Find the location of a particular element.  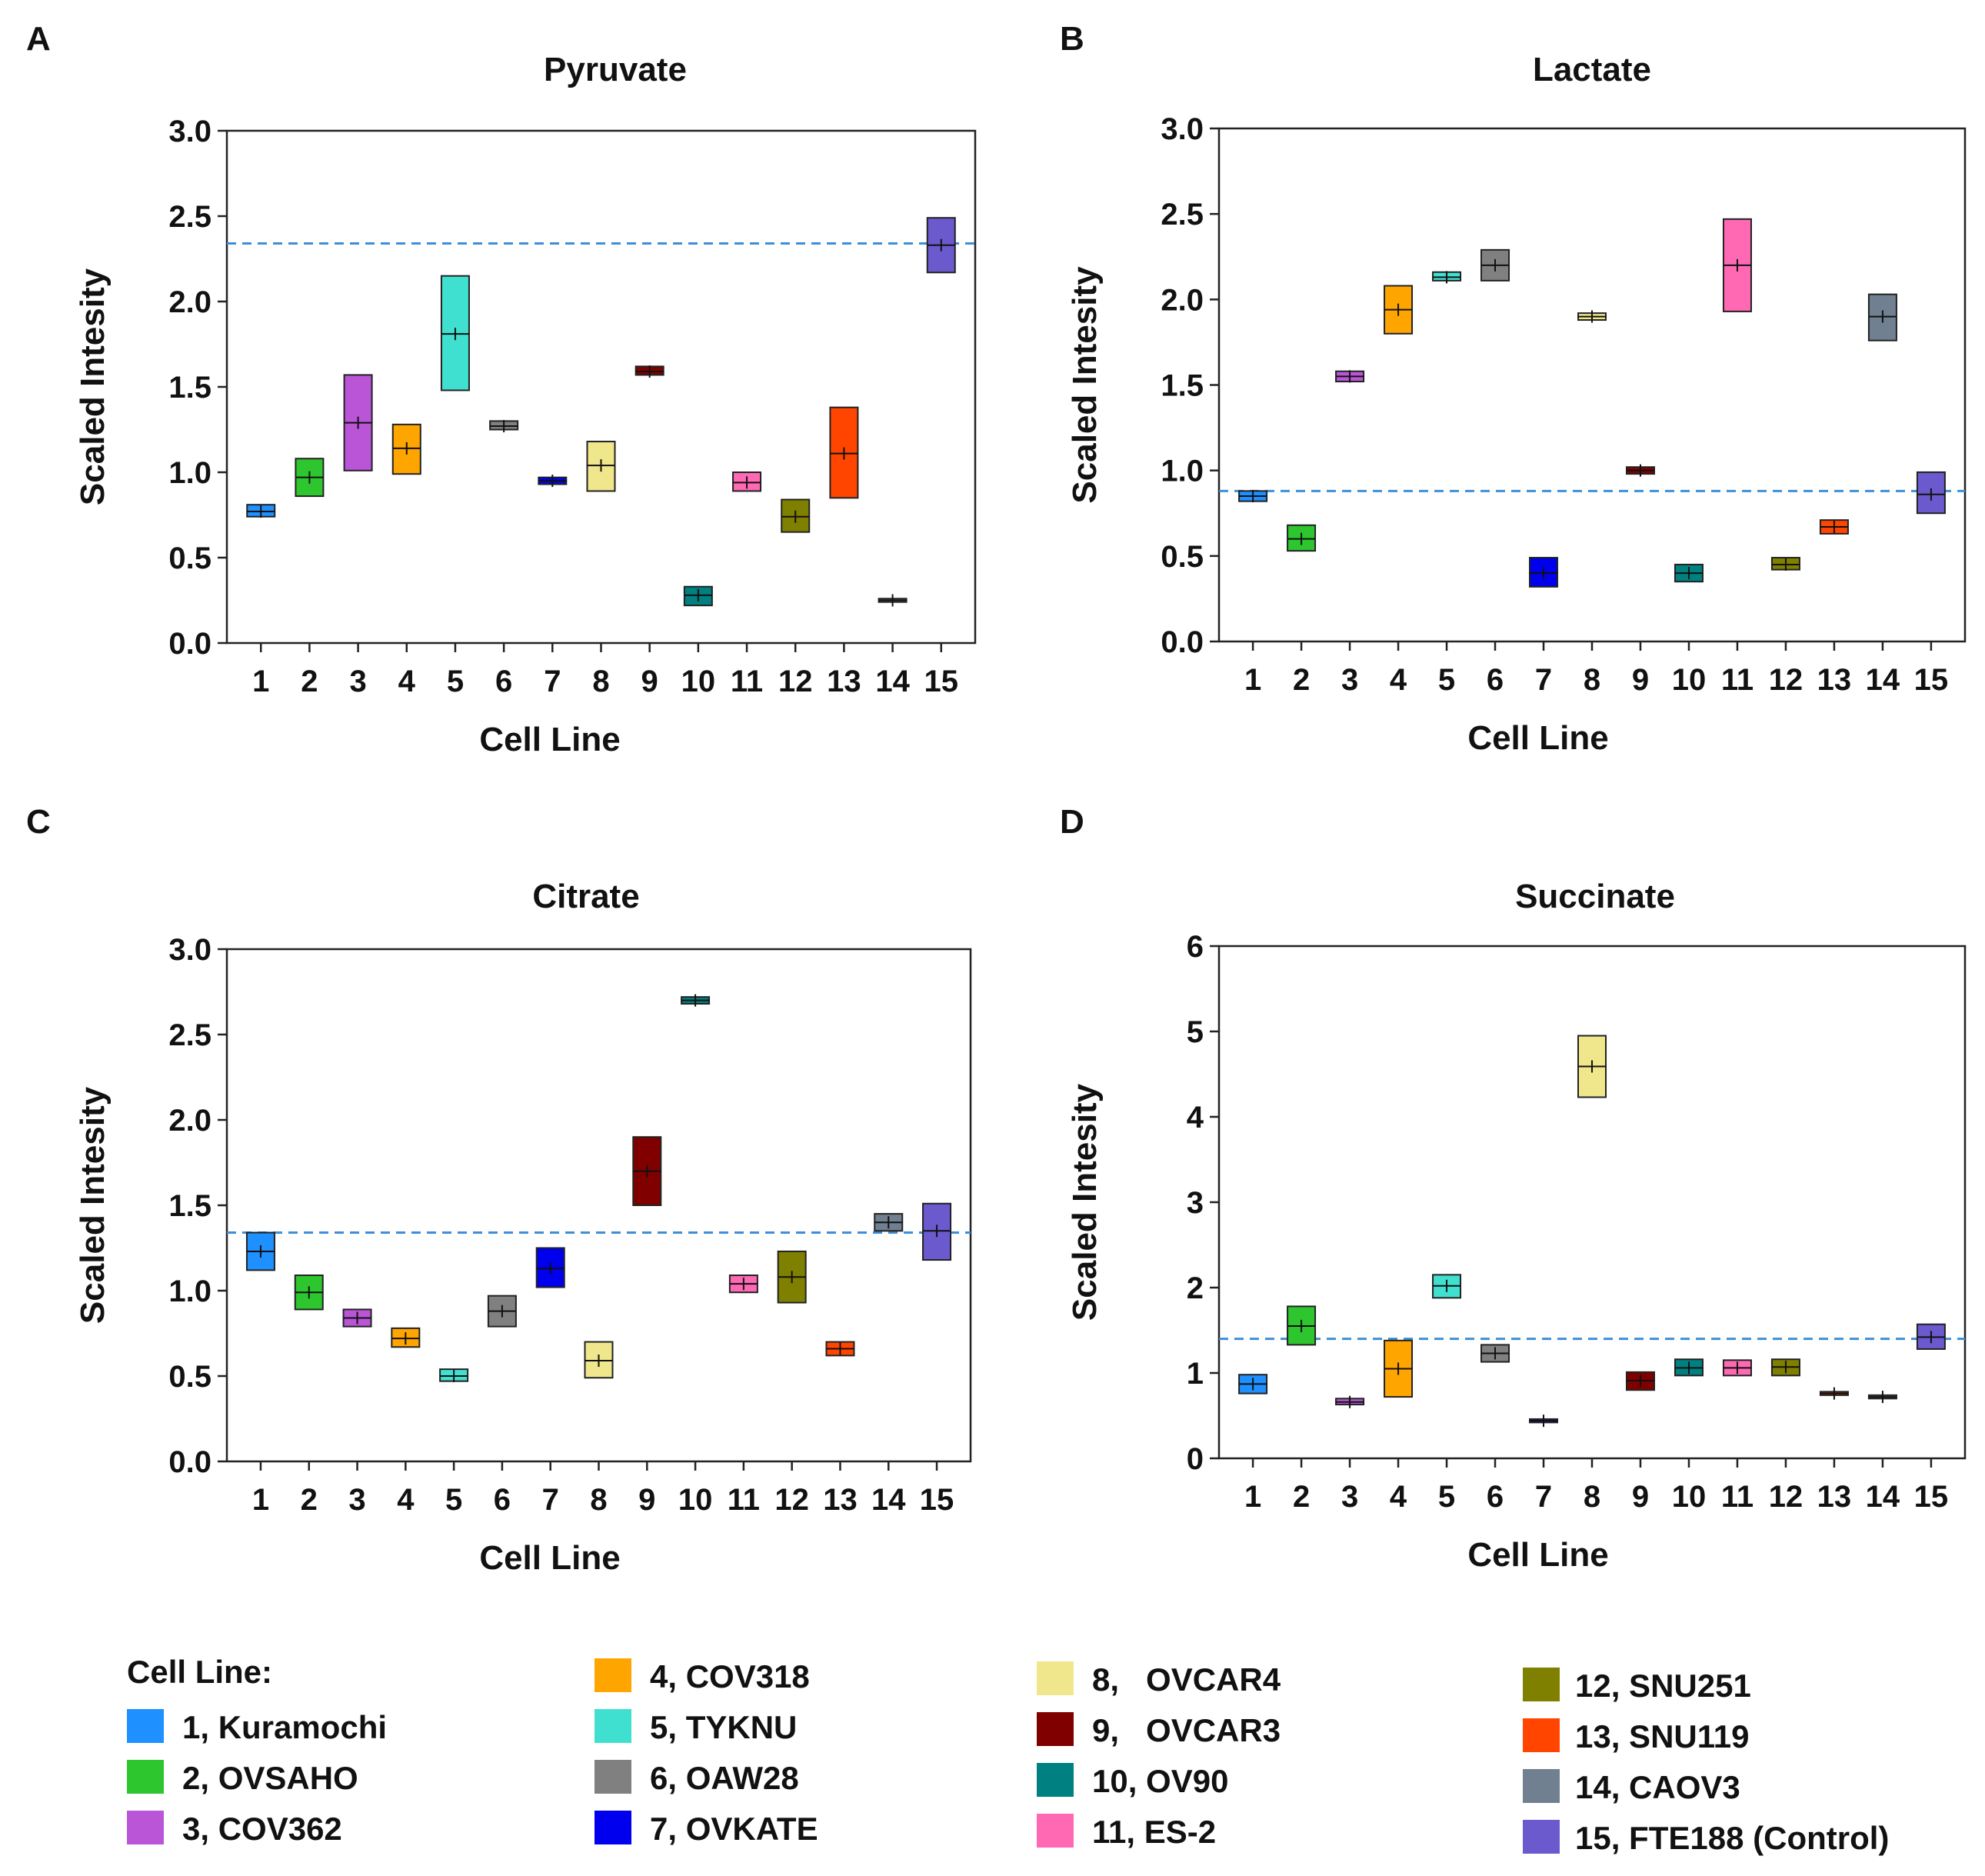

legend-label-15: 15, FTE188 (Control) is located at coordinates (1732, 1838).